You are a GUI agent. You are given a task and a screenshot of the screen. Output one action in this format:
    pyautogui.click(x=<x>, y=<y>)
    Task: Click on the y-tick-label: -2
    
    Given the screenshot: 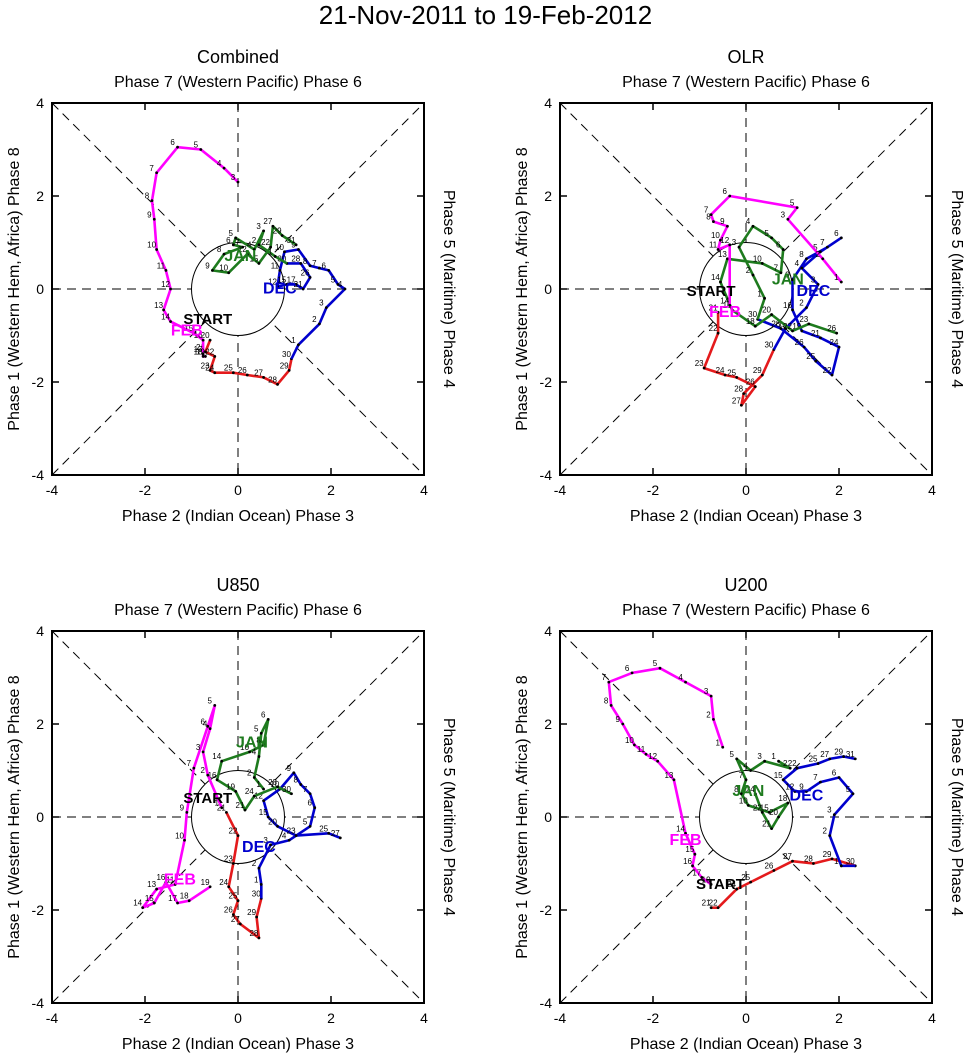 What is the action you would take?
    pyautogui.click(x=546, y=382)
    